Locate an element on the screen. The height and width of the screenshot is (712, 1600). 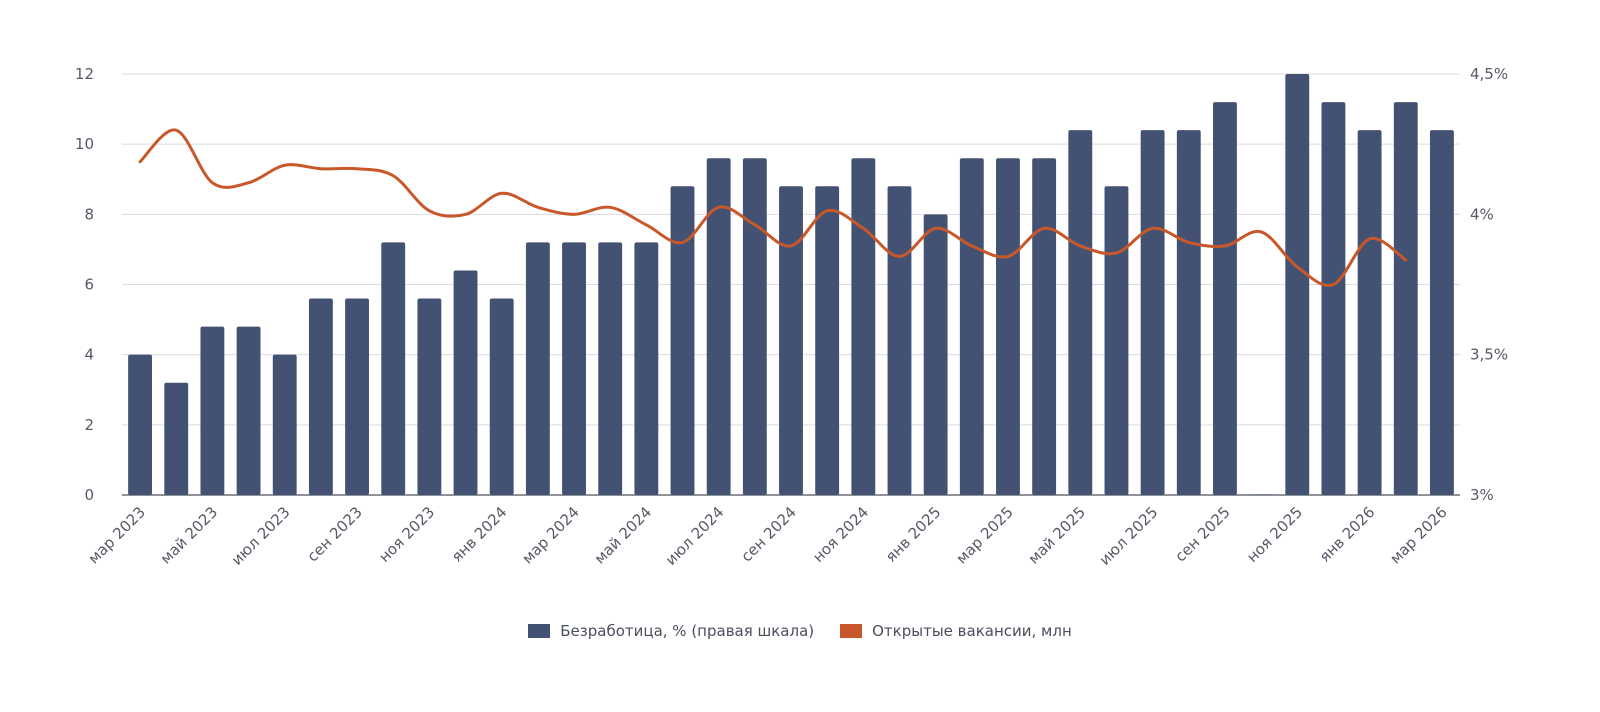
x-tick-label: сен 2023 is located at coordinates (334, 534).